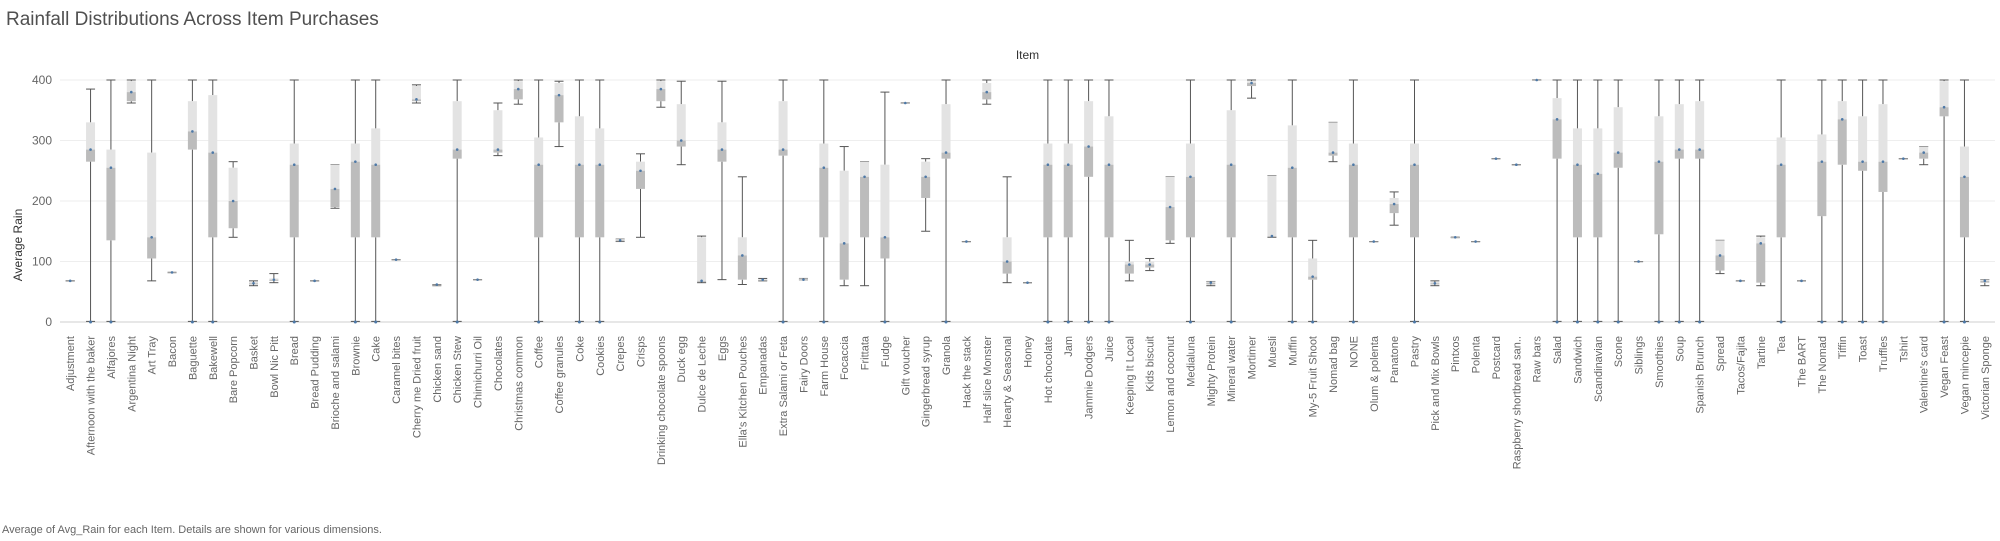 This screenshot has height=541, width=2000. Describe the element at coordinates (1375, 373) in the screenshot. I see `category-label: Olum & polenta` at that location.